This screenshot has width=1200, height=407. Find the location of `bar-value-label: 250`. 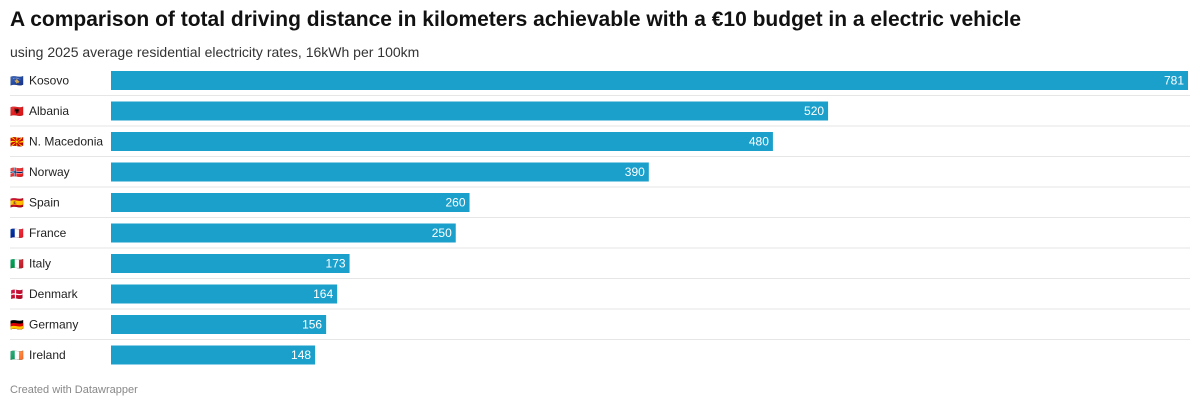

bar-value-label: 250 is located at coordinates (442, 233).